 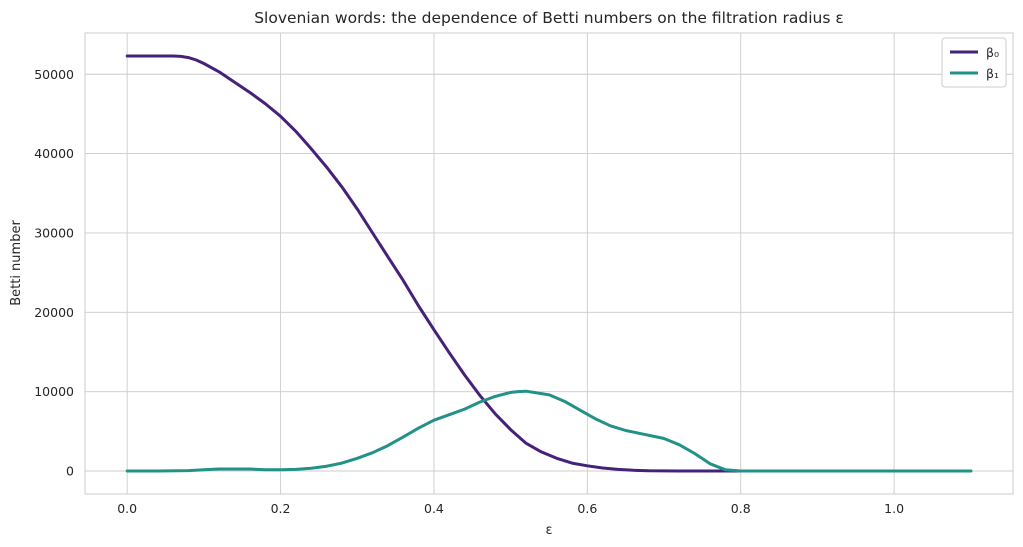 What do you see at coordinates (54, 391) in the screenshot?
I see `y-tick-label: 10000` at bounding box center [54, 391].